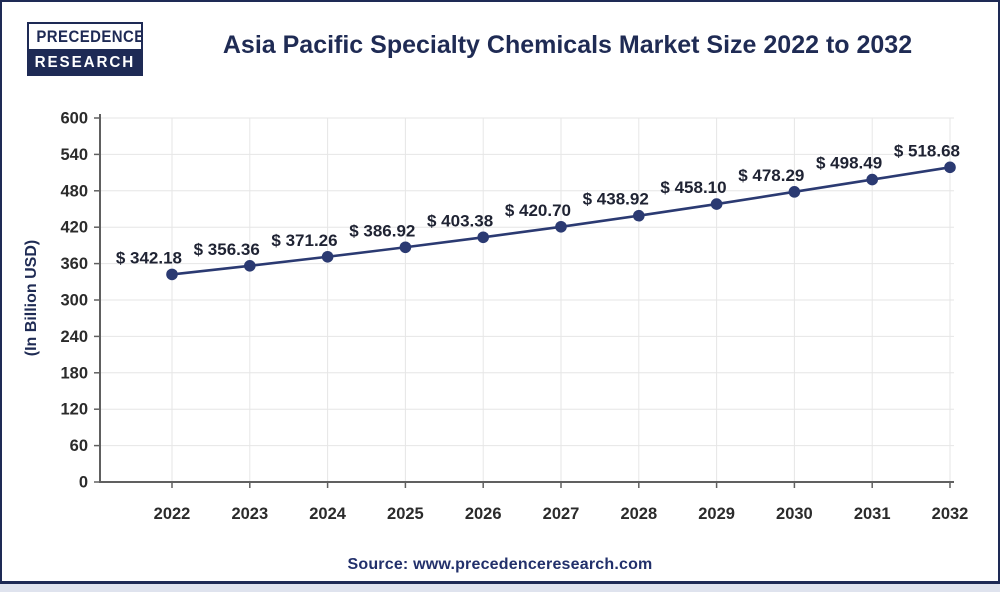 The image size is (1000, 592). I want to click on y-tick-label: 0, so click(83, 483).